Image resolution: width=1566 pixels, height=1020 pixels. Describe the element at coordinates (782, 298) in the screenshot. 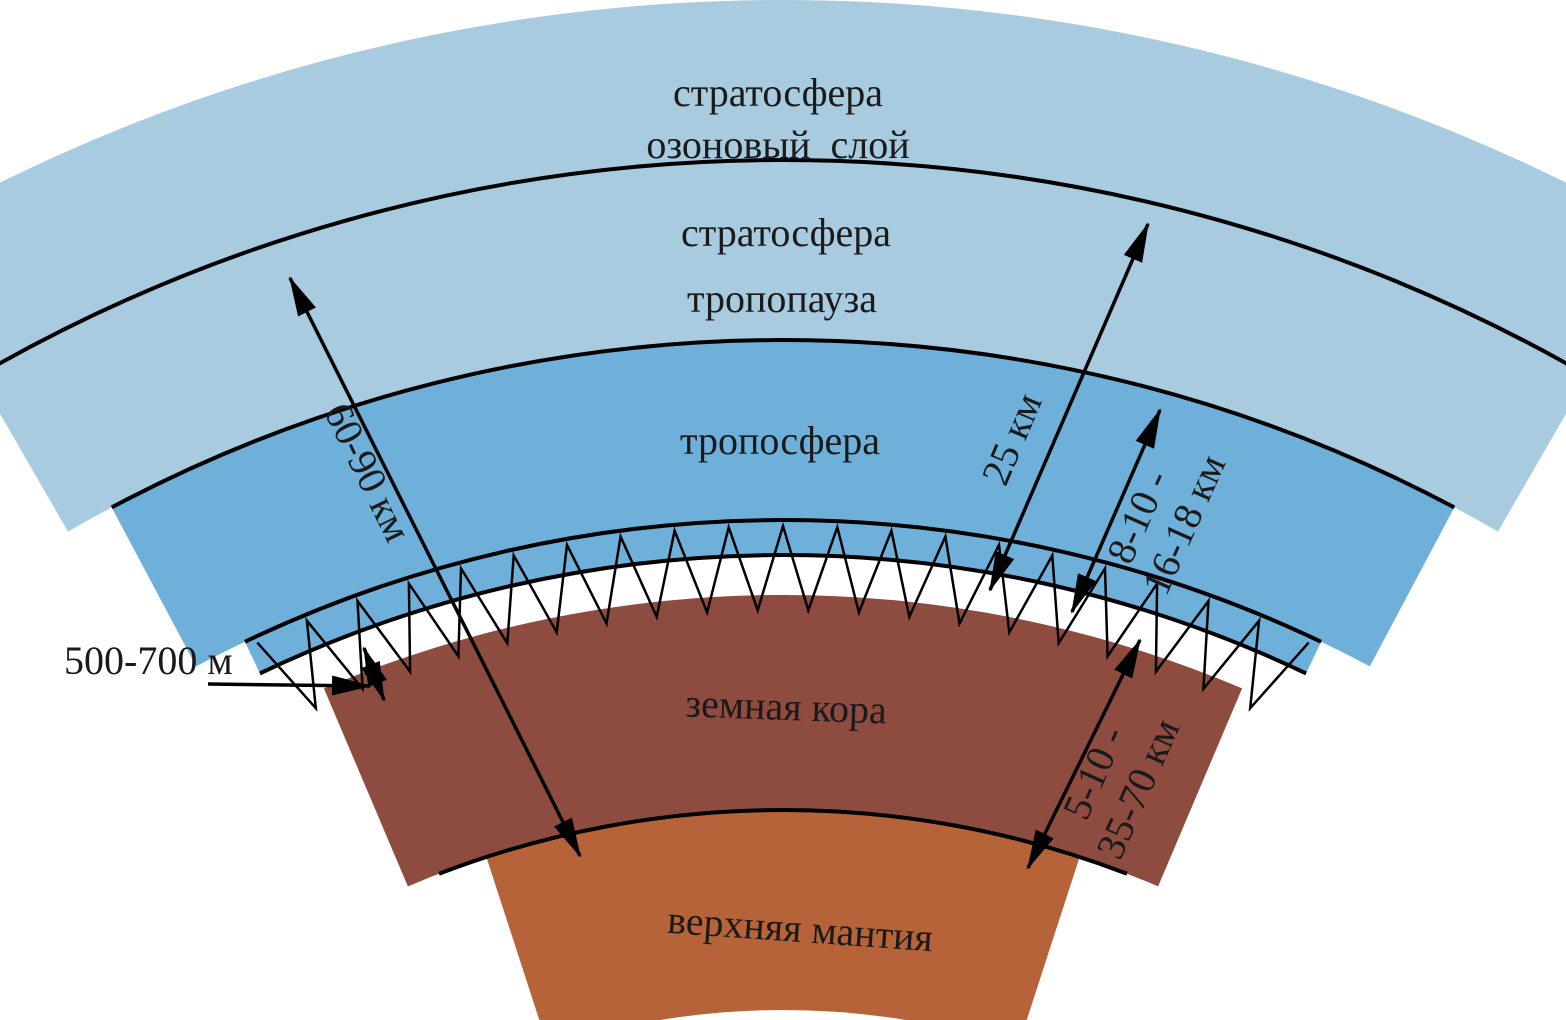

I see `tropopause-label: тропопауза` at that location.